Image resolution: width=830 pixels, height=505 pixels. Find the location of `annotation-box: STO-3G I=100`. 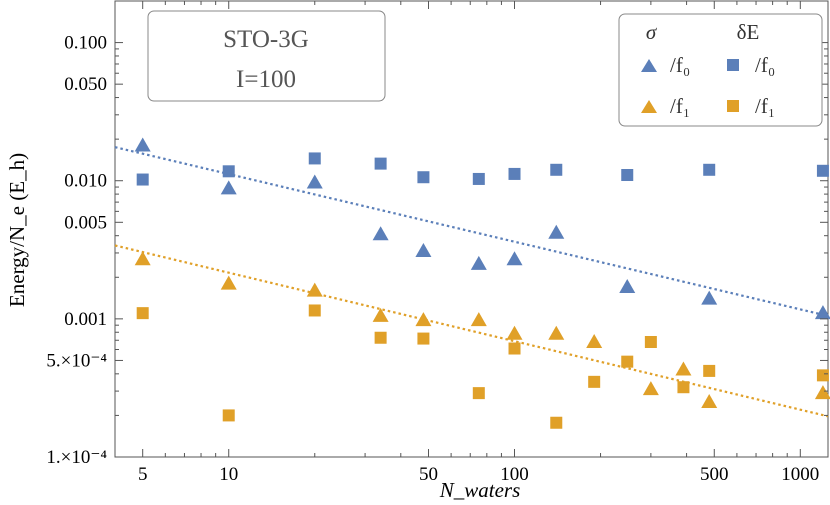

annotation-box: STO-3G I=100 is located at coordinates (266, 56).